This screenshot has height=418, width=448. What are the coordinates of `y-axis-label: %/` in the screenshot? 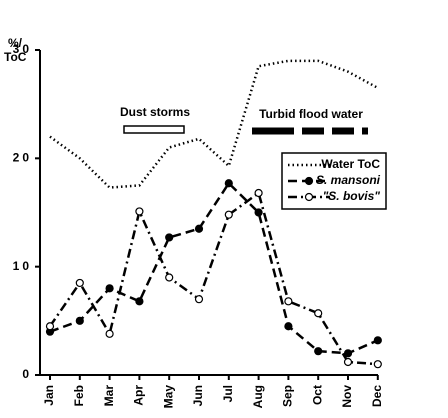 It's located at (15, 43).